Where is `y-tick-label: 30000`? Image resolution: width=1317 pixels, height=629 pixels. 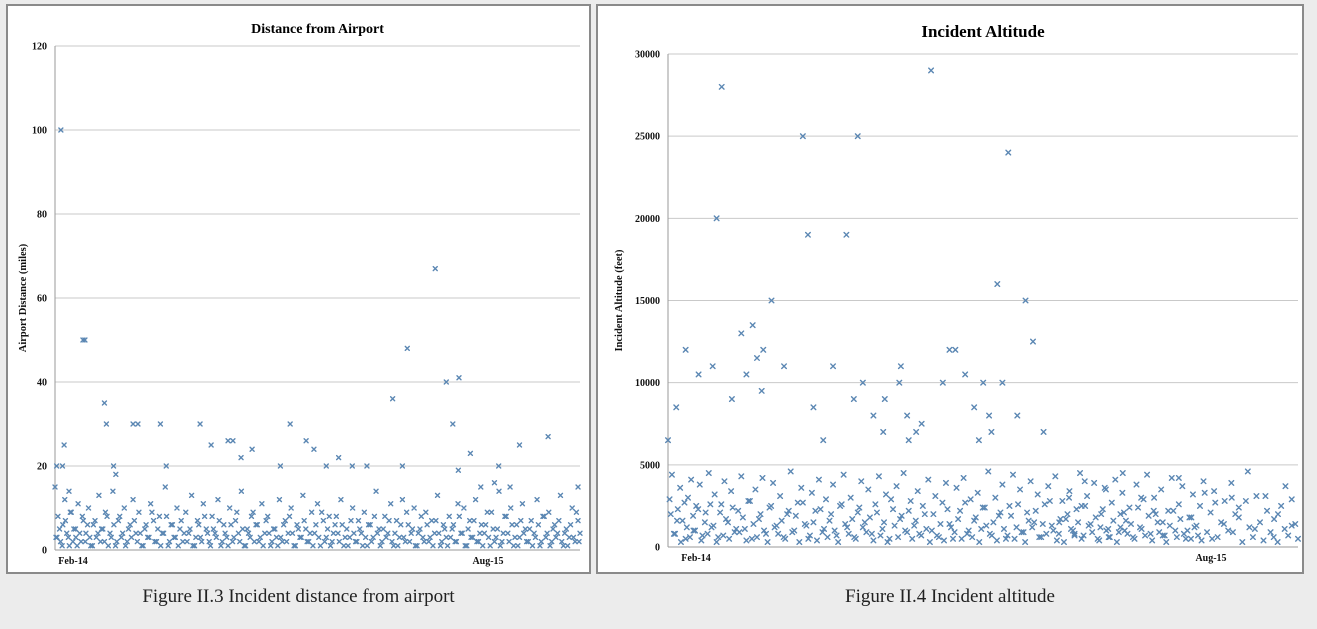
y-tick-label: 30000 is located at coordinates (647, 55).